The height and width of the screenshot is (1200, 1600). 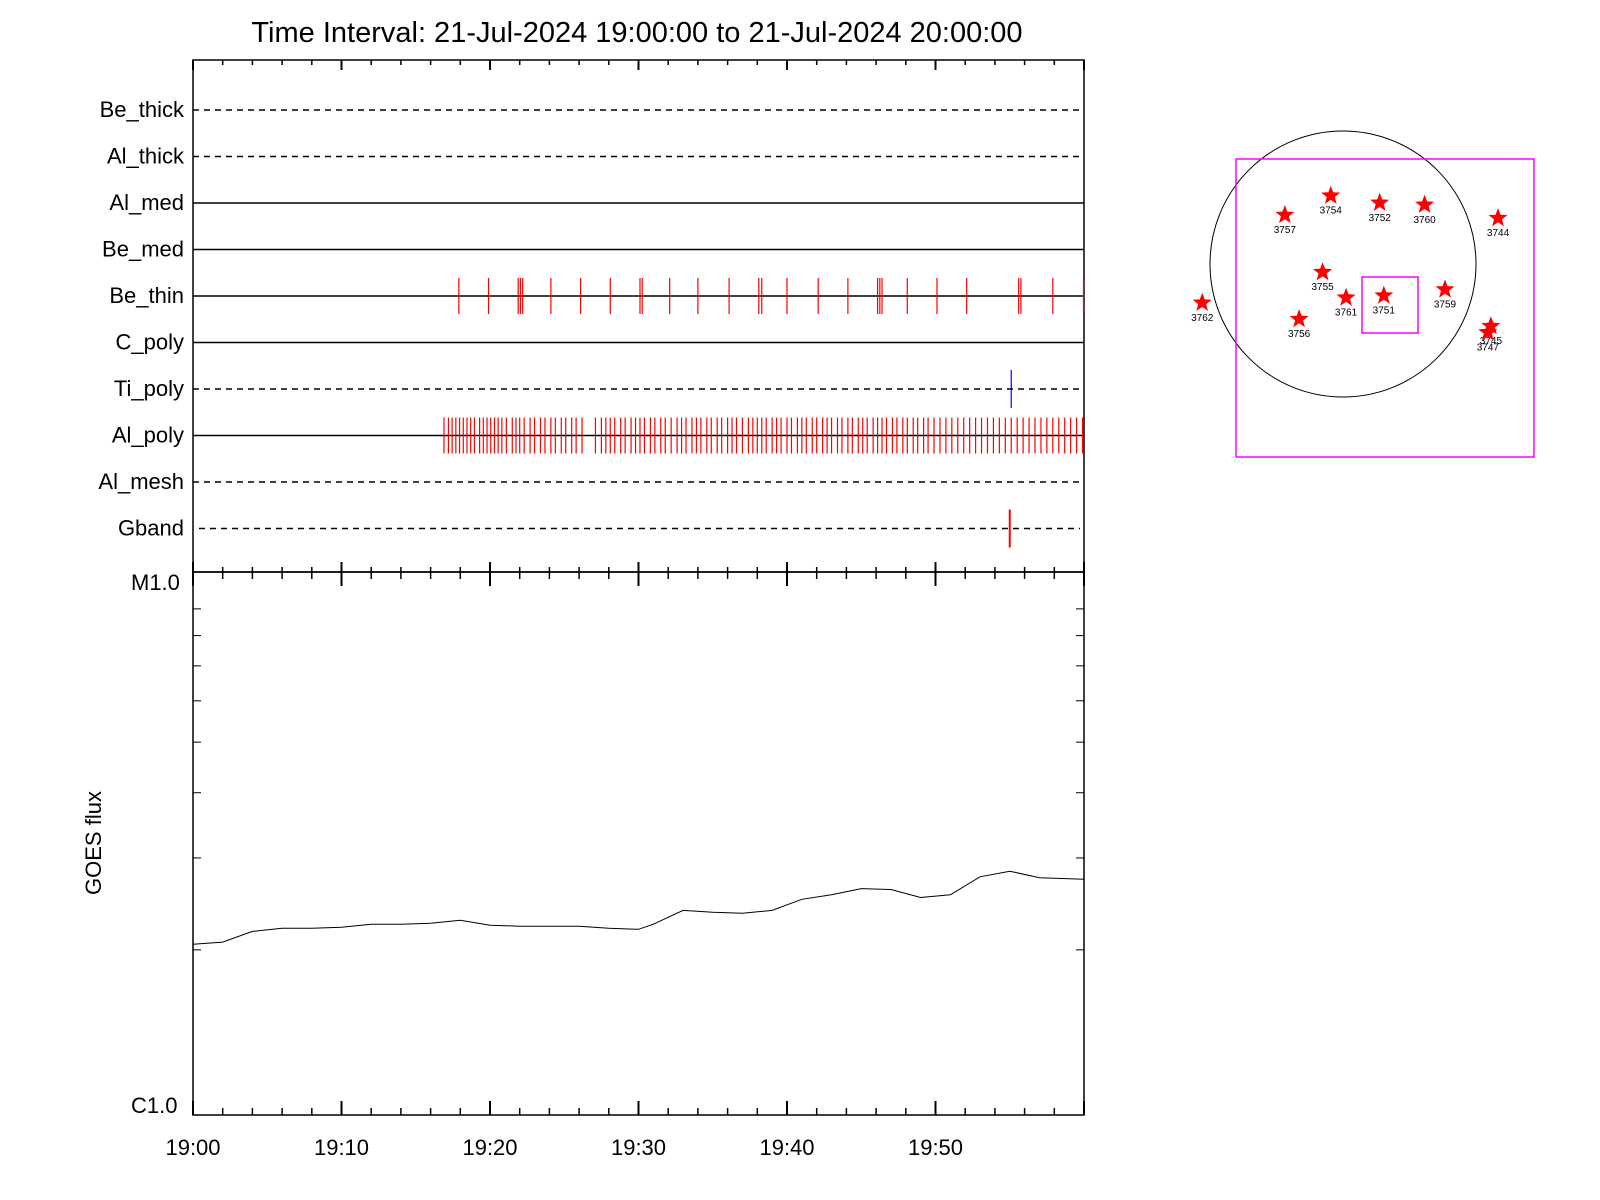 What do you see at coordinates (1299, 334) in the screenshot?
I see `active-region-label: 3756` at bounding box center [1299, 334].